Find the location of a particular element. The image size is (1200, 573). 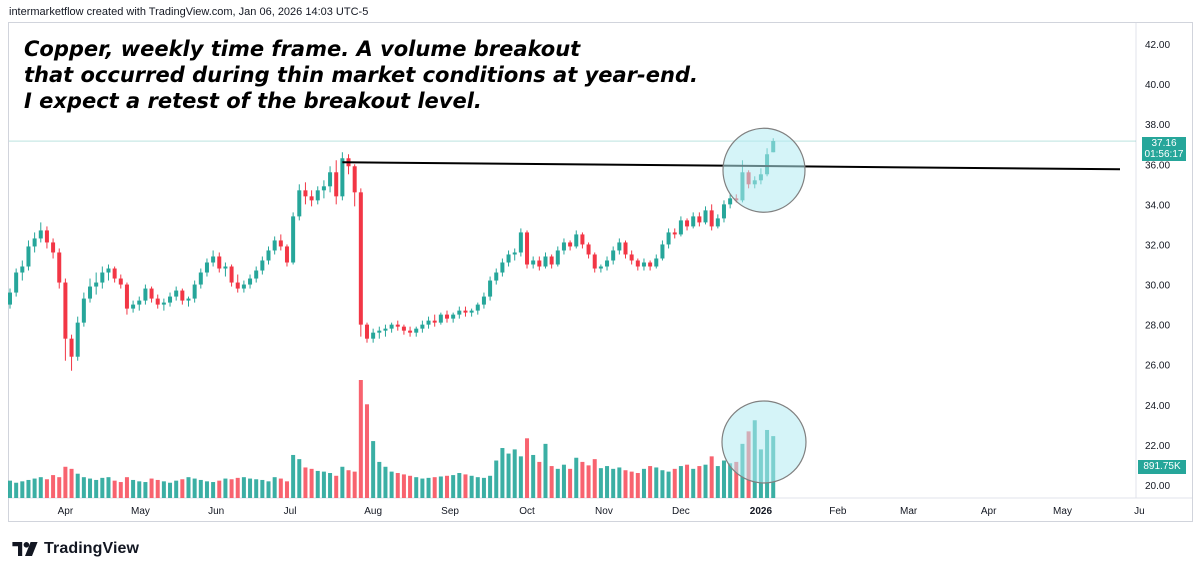

time-tick-label: Ju is located at coordinates (1139, 511).